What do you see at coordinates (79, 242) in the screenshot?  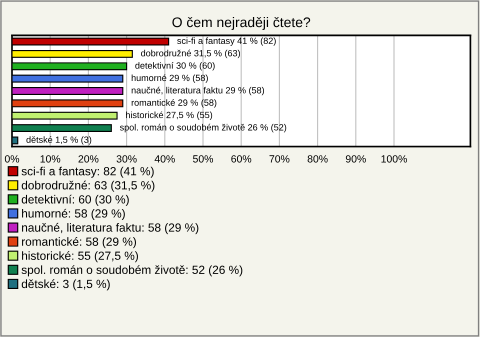 I see `legend-label: romantické: 58 (29 %)` at bounding box center [79, 242].